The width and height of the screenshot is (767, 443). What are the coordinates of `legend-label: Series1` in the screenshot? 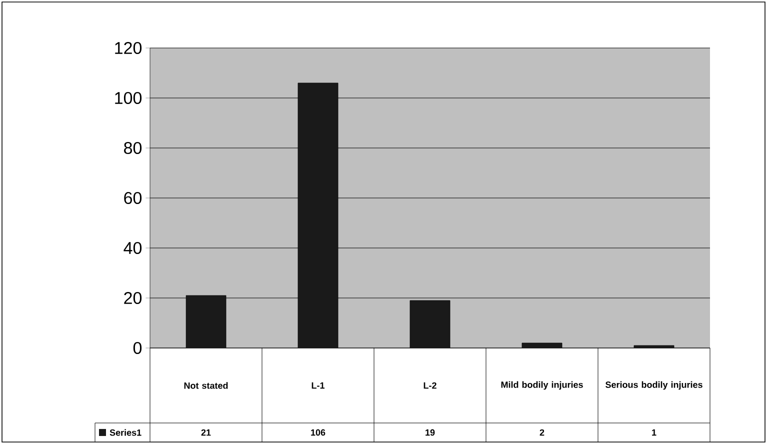 It's located at (126, 432).